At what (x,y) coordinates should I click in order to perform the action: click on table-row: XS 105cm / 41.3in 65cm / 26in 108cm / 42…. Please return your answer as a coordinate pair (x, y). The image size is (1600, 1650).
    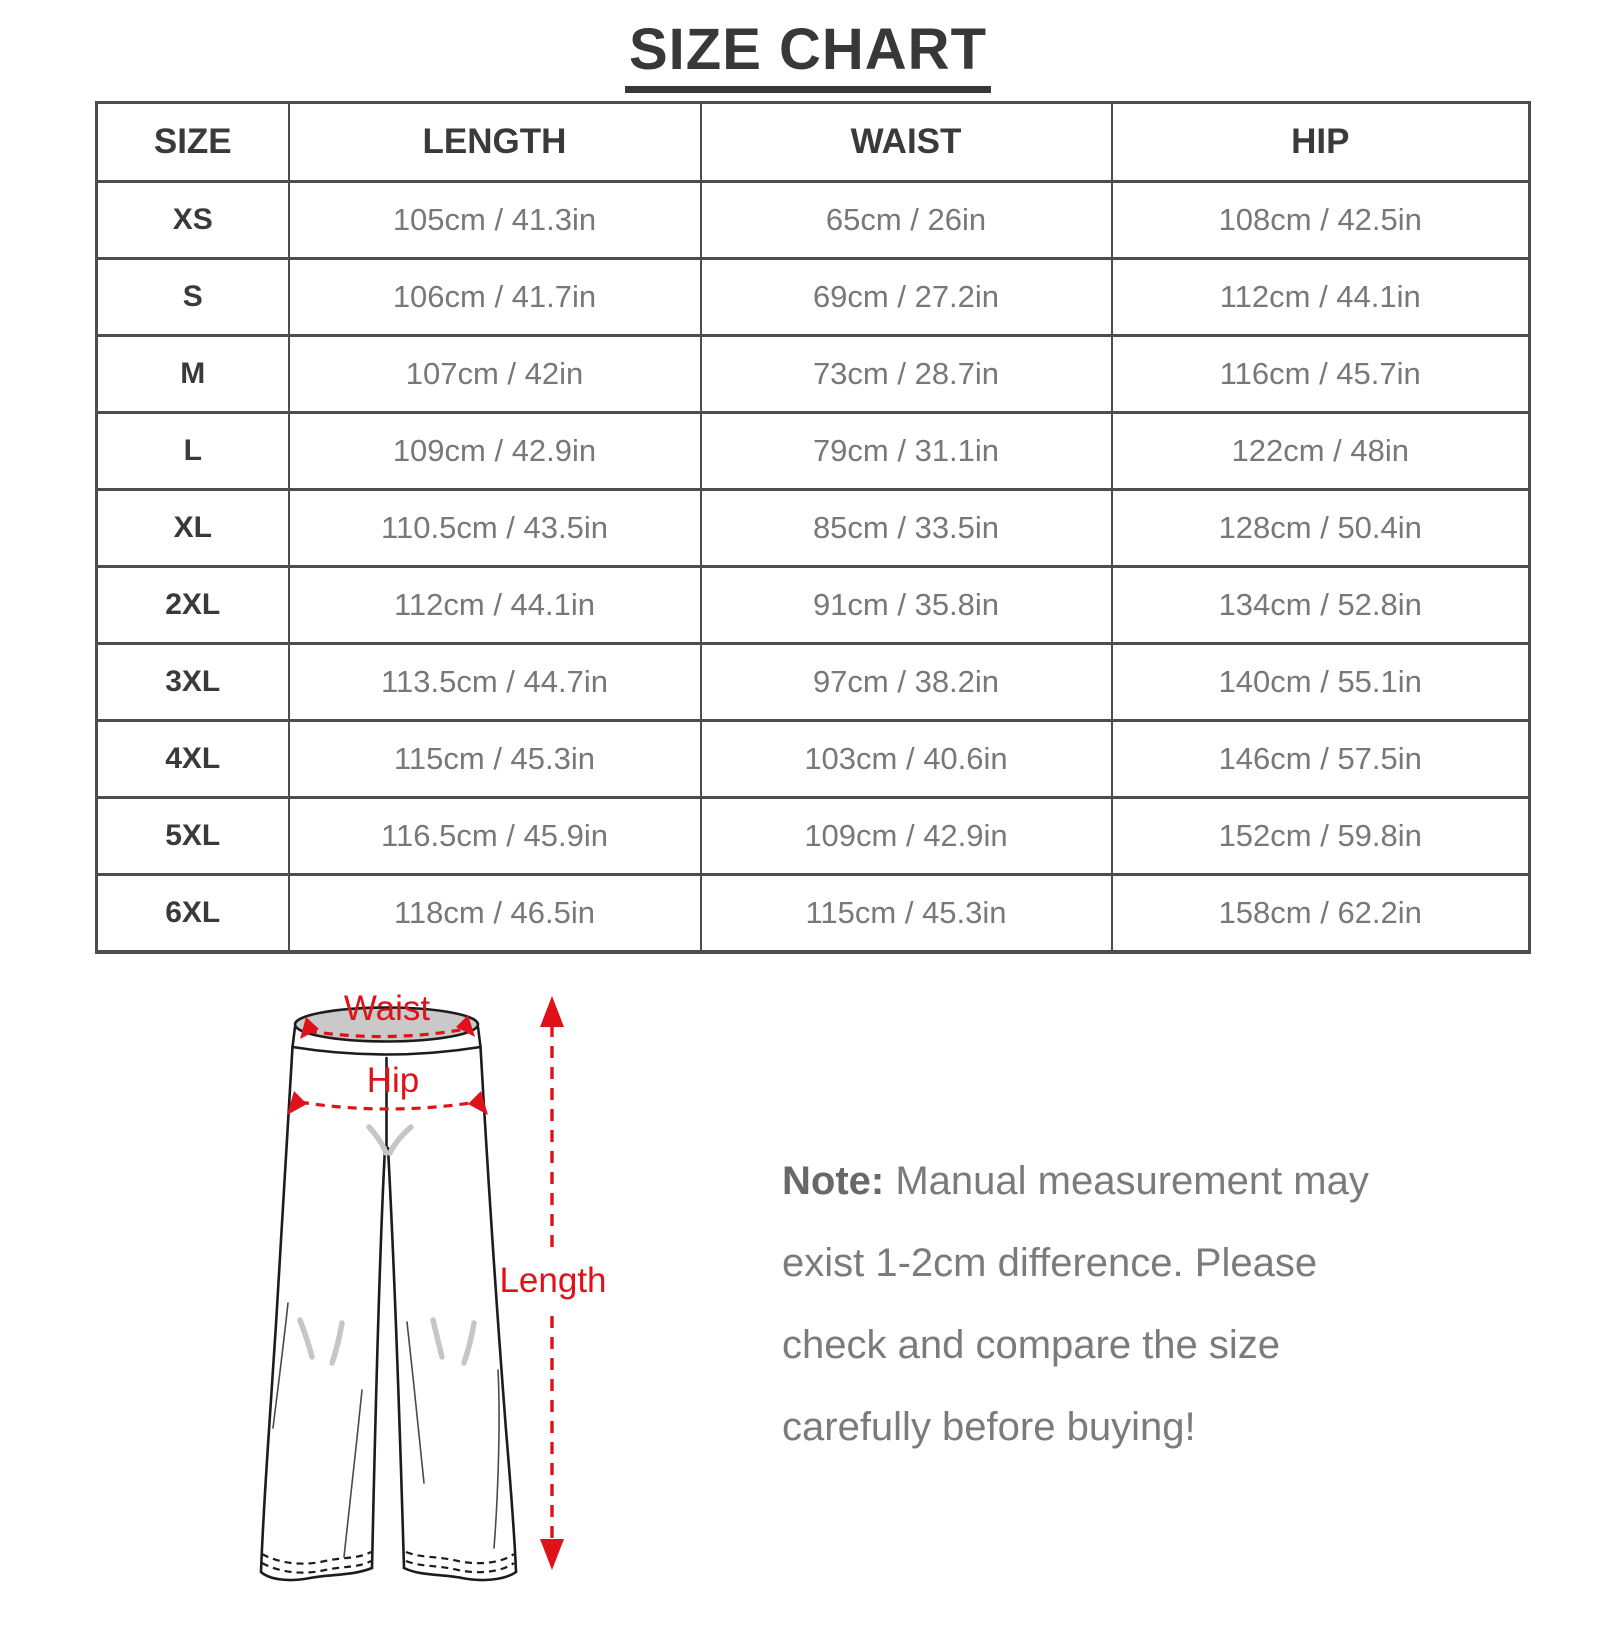
    Looking at the image, I should click on (813, 220).